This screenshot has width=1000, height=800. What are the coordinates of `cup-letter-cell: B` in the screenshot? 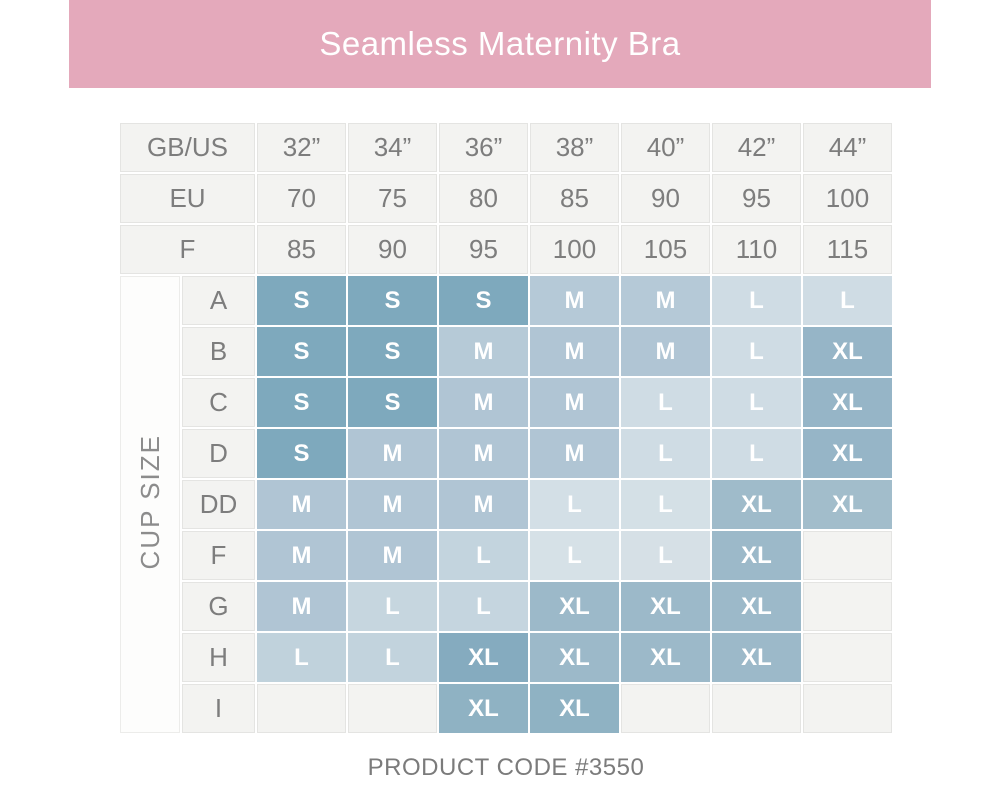 It's located at (218, 351).